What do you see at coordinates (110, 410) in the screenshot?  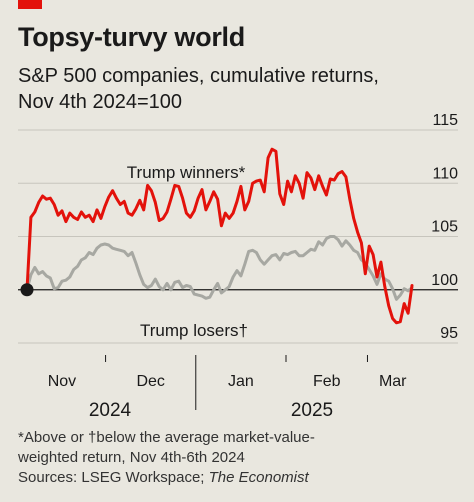 I see `year-label-2024: 2024` at bounding box center [110, 410].